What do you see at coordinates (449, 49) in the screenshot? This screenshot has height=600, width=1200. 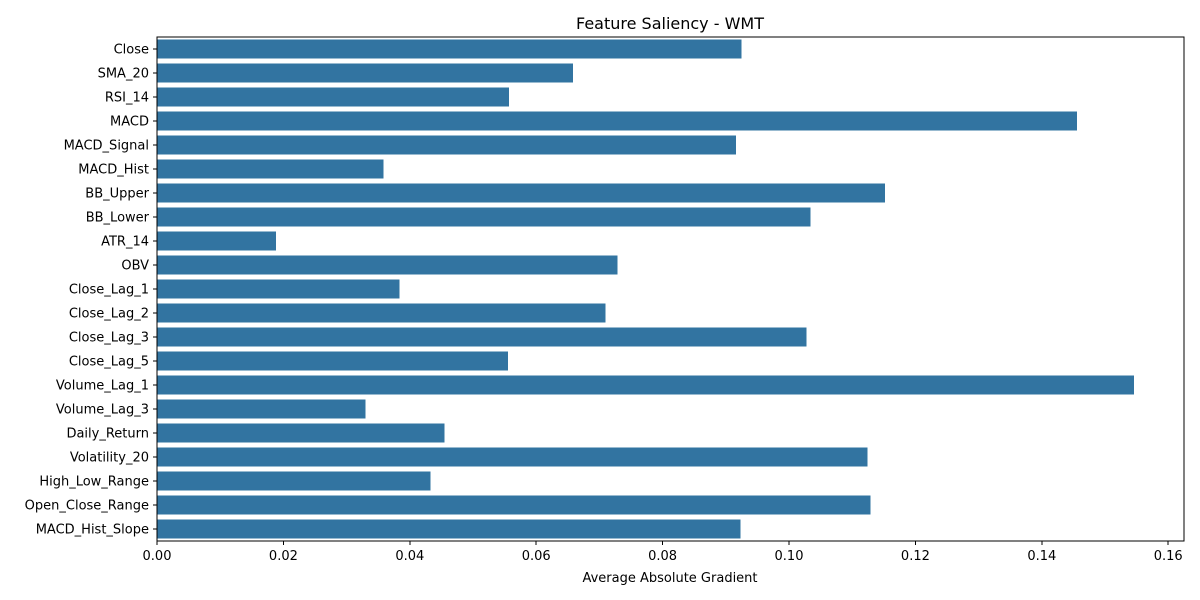 I see `bar-close` at bounding box center [449, 49].